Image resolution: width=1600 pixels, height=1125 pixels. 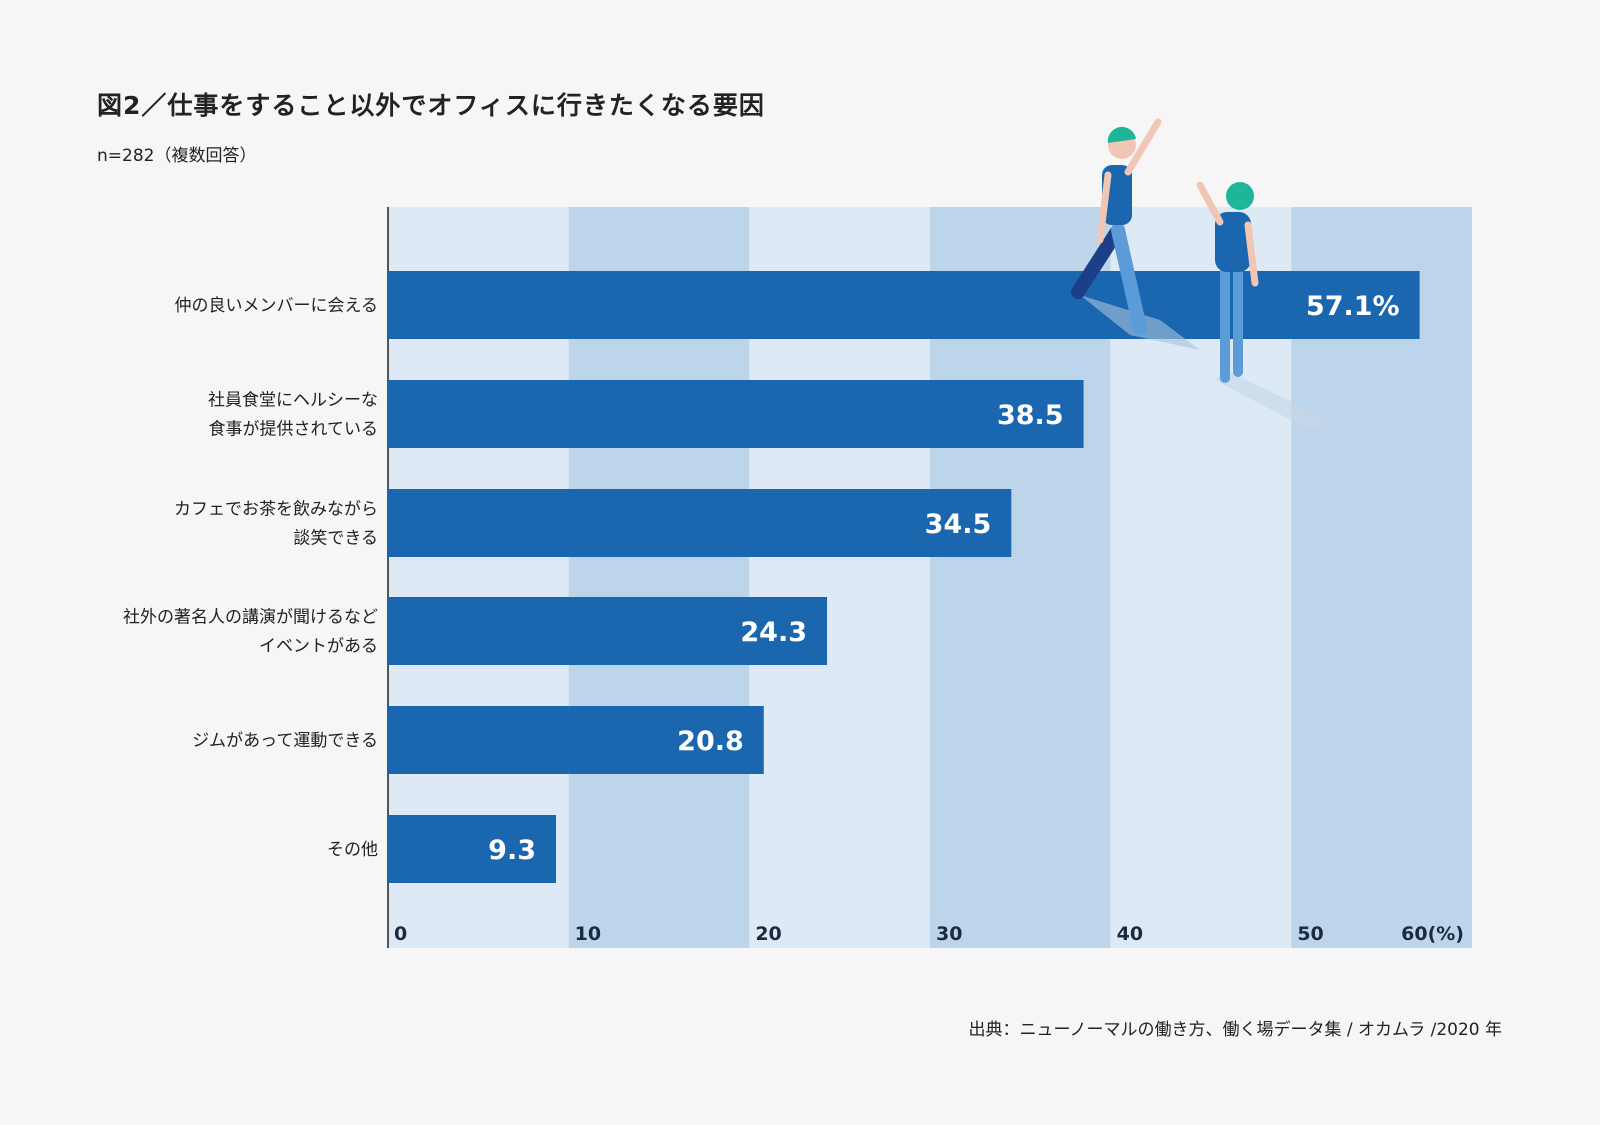 I want to click on x-tick-label: 40, so click(x=1130, y=934).